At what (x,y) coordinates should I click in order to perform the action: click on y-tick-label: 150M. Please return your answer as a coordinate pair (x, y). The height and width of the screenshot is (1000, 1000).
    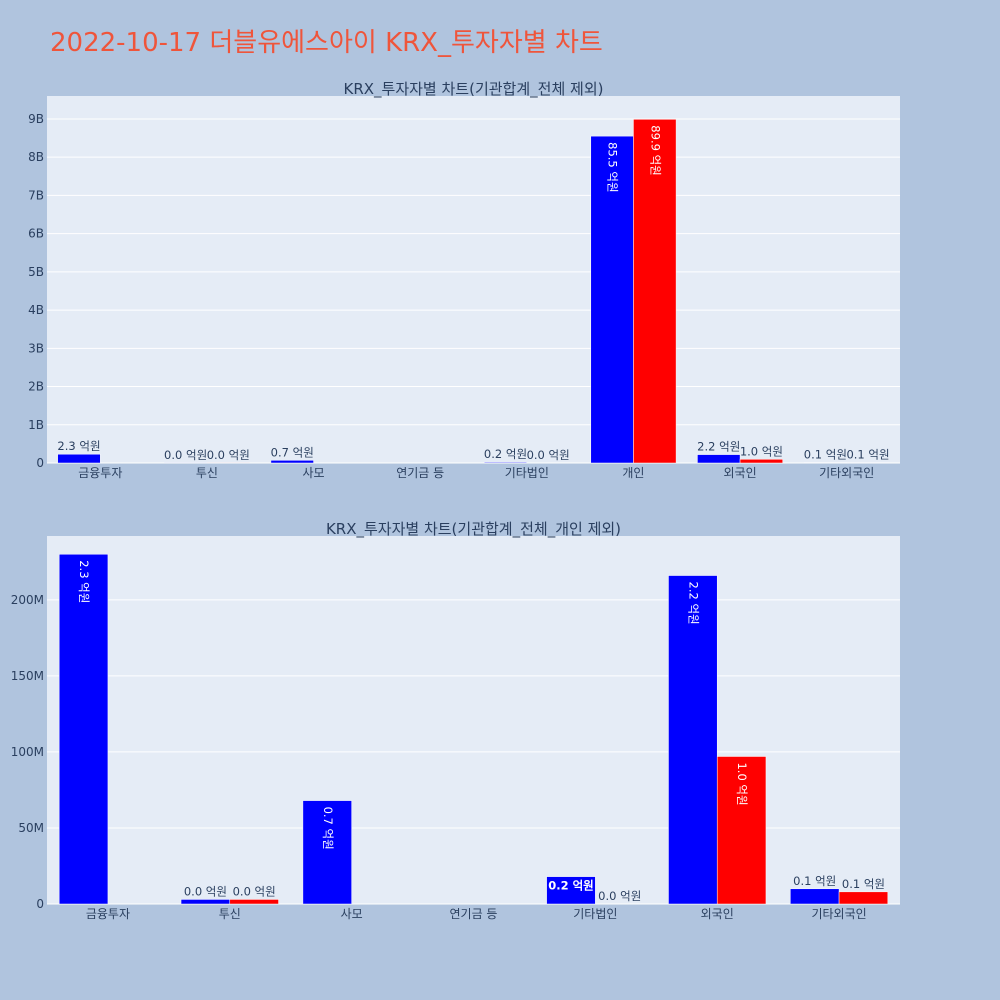
    Looking at the image, I should click on (27, 676).